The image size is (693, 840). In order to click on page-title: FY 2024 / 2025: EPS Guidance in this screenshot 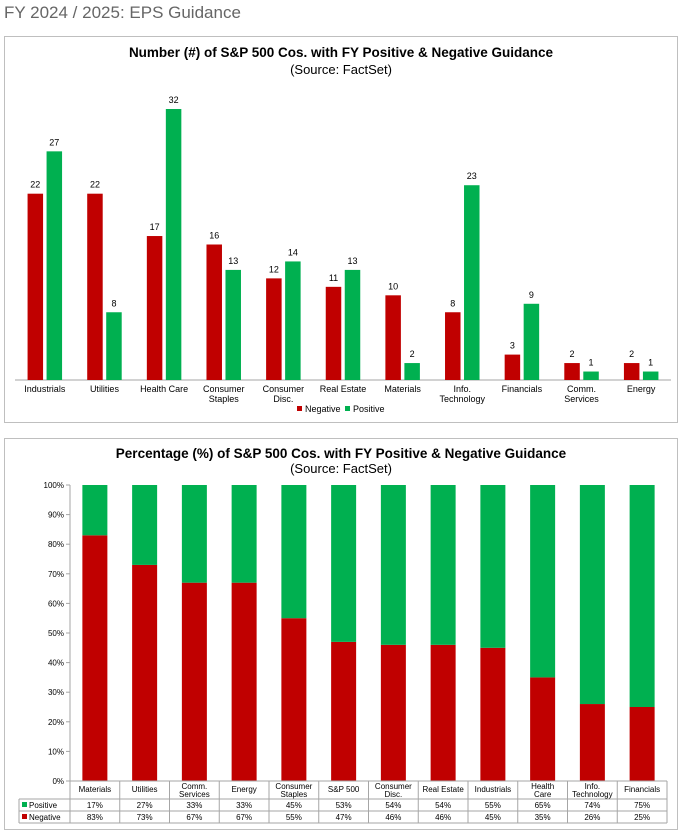, I will do `click(122, 12)`.